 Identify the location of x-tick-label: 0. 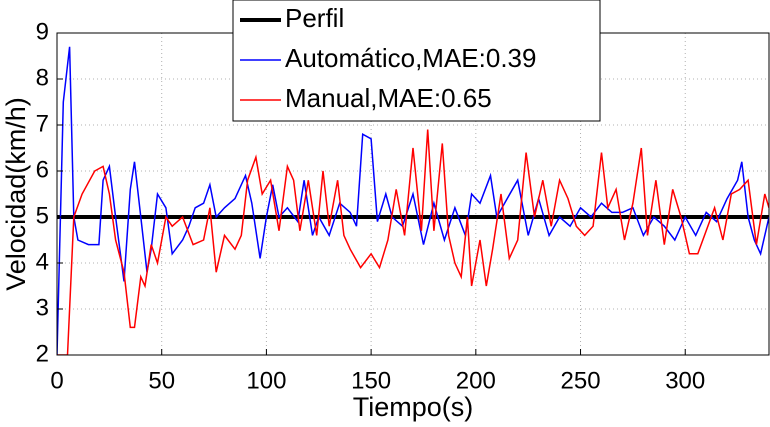
(56, 380).